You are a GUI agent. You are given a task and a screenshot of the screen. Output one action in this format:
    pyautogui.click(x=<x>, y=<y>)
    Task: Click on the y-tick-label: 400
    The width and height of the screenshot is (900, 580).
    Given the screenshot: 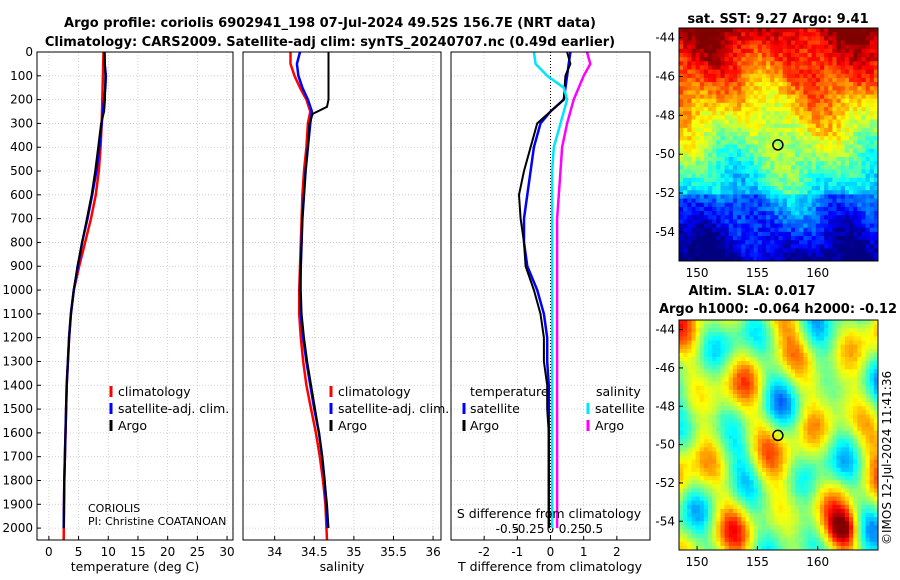 What is the action you would take?
    pyautogui.click(x=21, y=147)
    